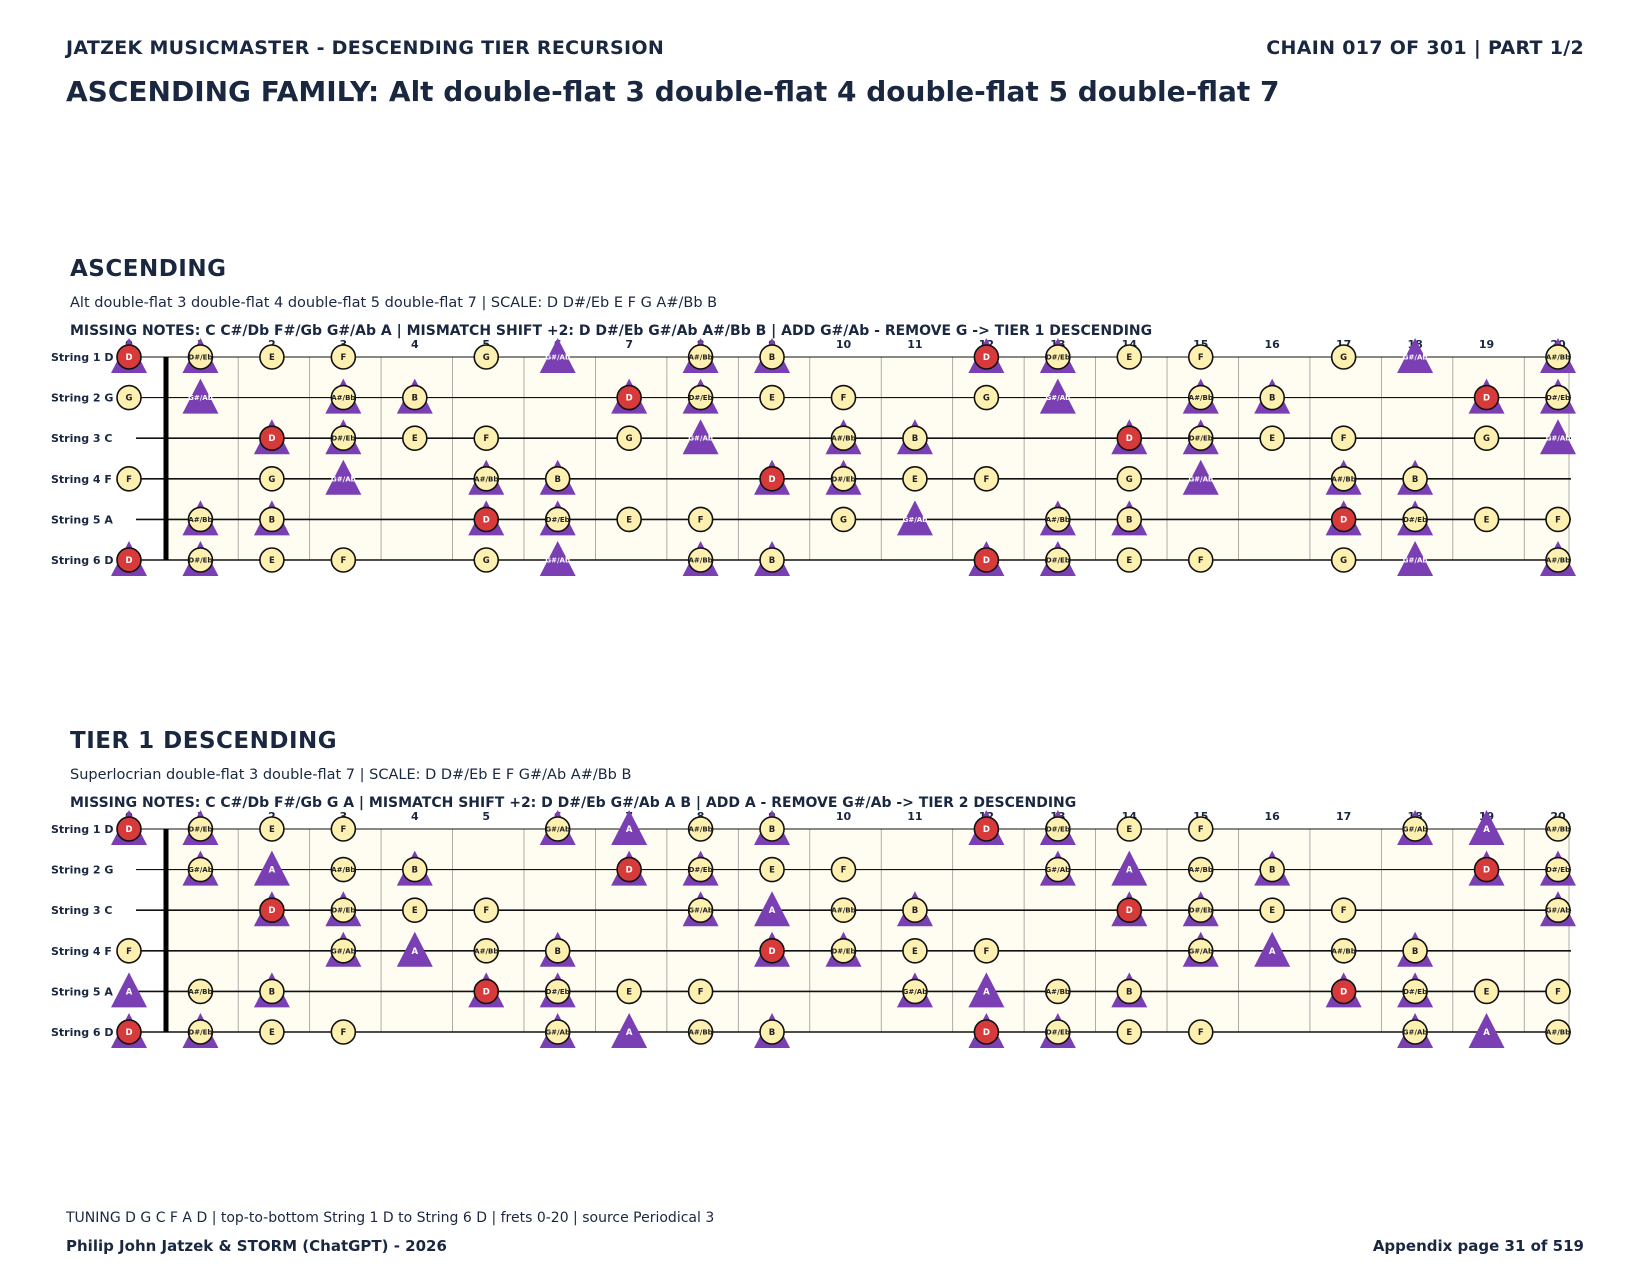 The height and width of the screenshot is (1275, 1650). Describe the element at coordinates (81, 951) in the screenshot. I see `string-label: String 4 F` at that location.